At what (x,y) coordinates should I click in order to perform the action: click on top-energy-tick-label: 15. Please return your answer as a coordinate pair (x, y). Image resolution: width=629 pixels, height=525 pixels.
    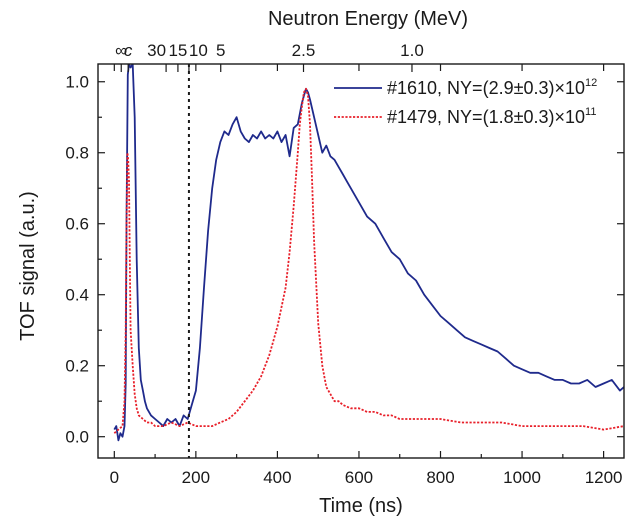
    Looking at the image, I should click on (177, 50).